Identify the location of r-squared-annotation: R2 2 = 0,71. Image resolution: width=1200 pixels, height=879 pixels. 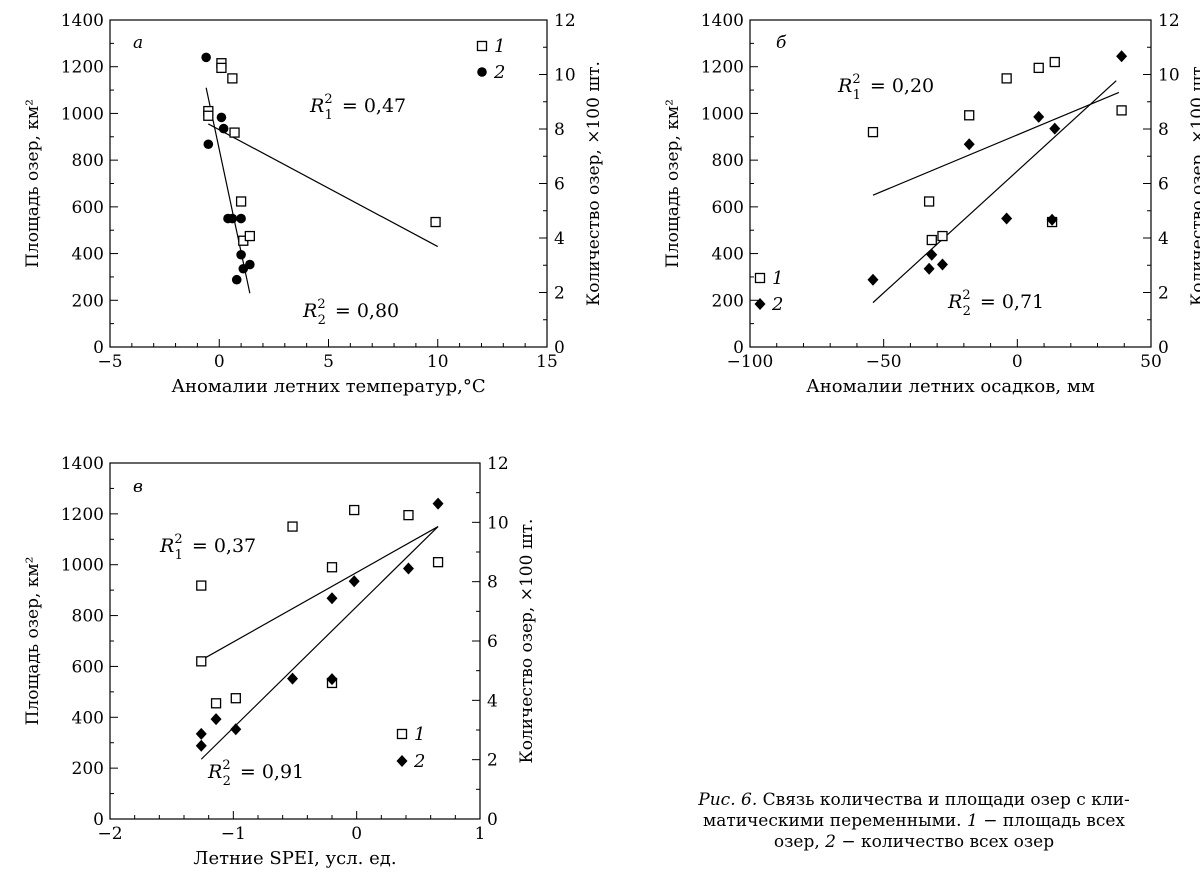
(995, 303).